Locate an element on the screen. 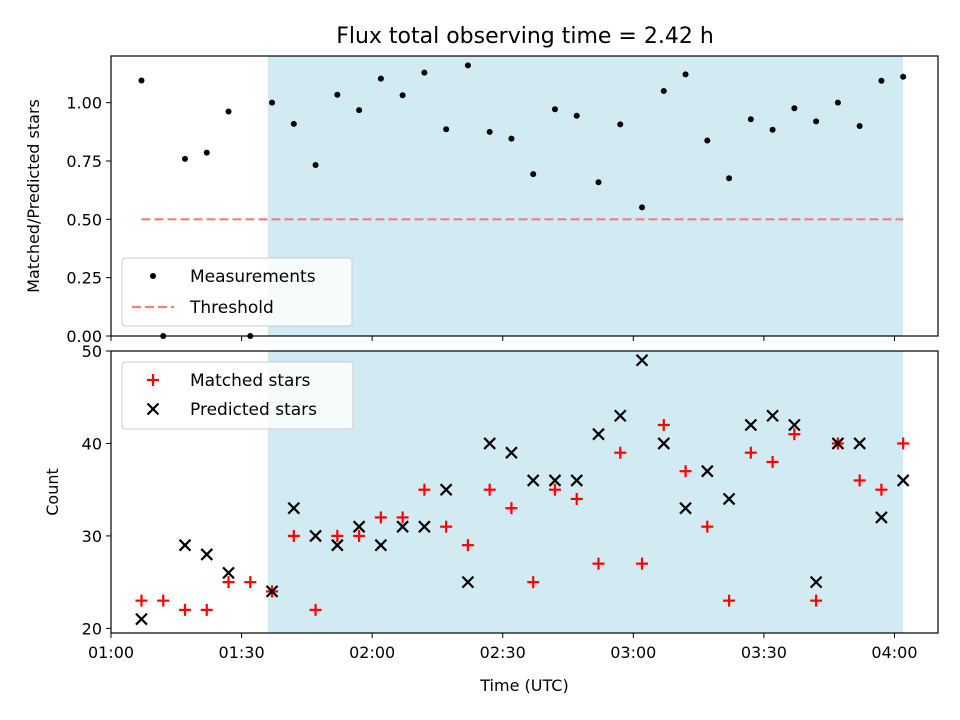 The height and width of the screenshot is (720, 960). bottom-legend: Matched stars Predicted stars is located at coordinates (237, 395).